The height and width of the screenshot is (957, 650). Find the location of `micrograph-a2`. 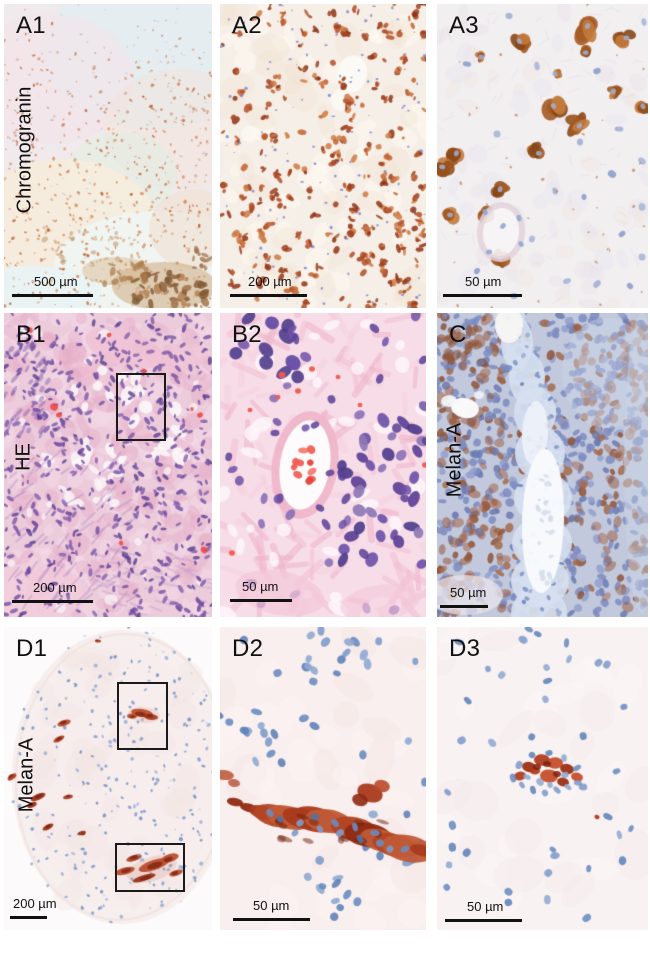

micrograph-a2 is located at coordinates (323, 156).